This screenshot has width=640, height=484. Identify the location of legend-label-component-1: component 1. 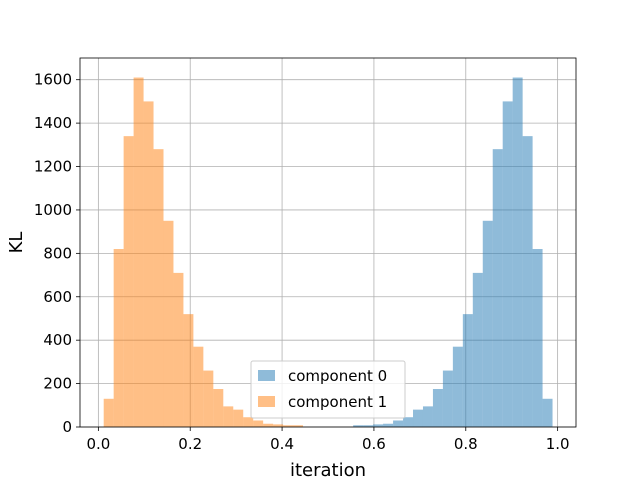
(337, 402).